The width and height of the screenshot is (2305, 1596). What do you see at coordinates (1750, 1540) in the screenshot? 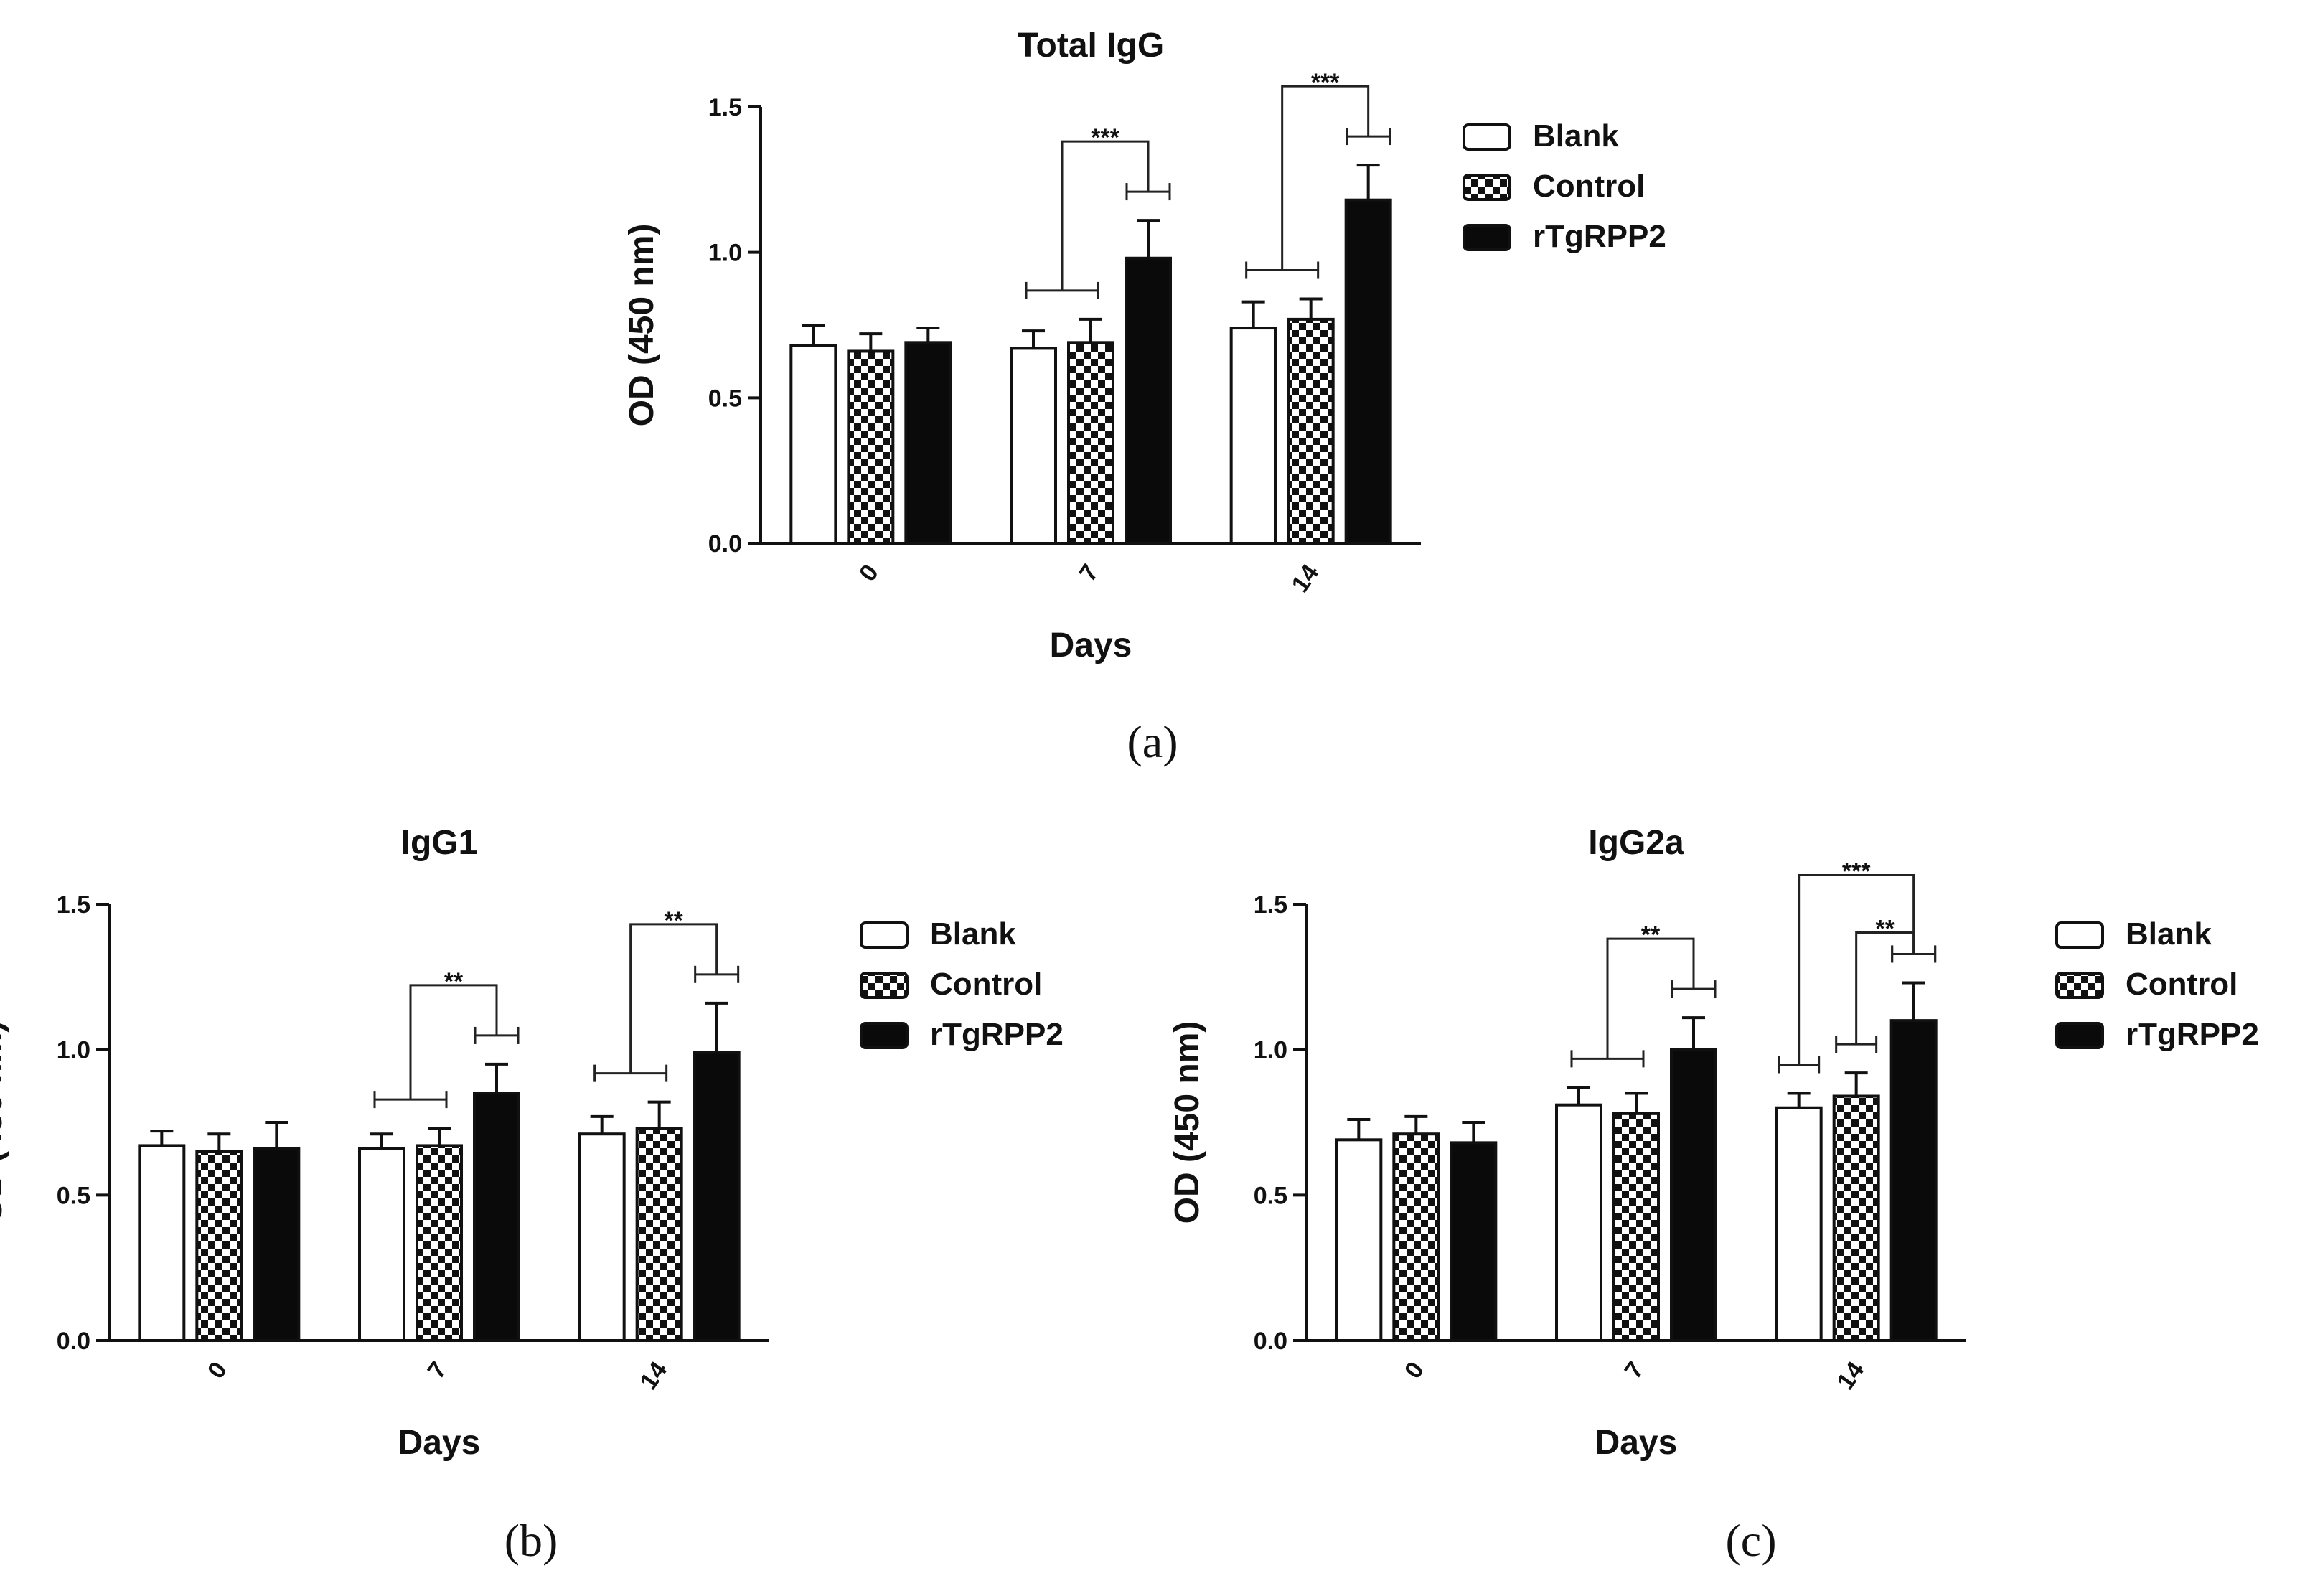
I see `panel-label: (c)` at bounding box center [1750, 1540].